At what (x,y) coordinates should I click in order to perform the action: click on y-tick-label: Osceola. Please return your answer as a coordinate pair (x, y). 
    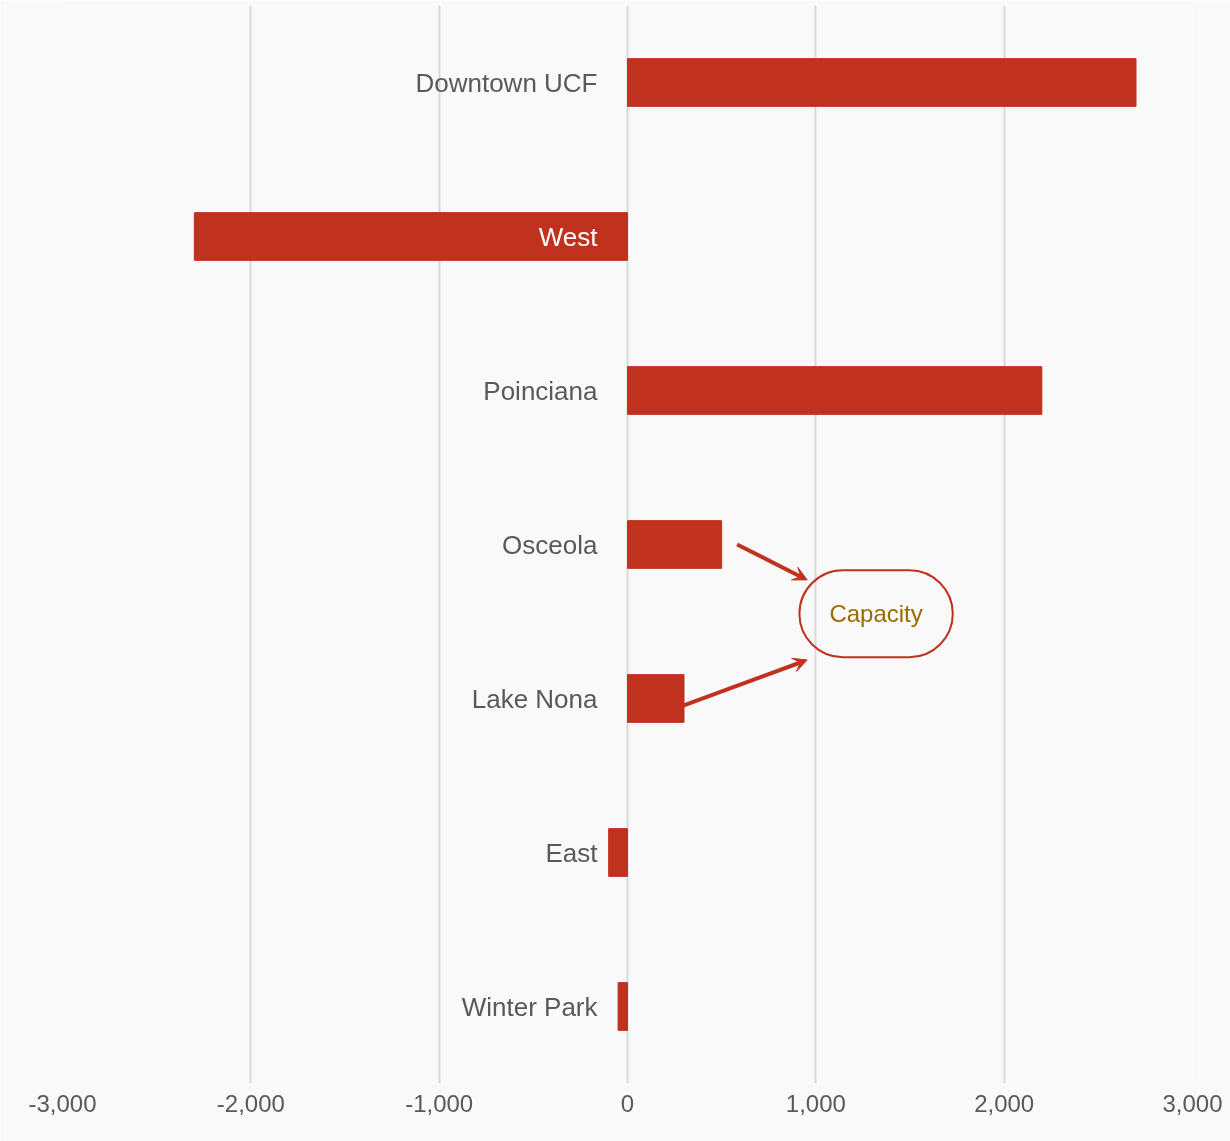
    Looking at the image, I should click on (550, 544).